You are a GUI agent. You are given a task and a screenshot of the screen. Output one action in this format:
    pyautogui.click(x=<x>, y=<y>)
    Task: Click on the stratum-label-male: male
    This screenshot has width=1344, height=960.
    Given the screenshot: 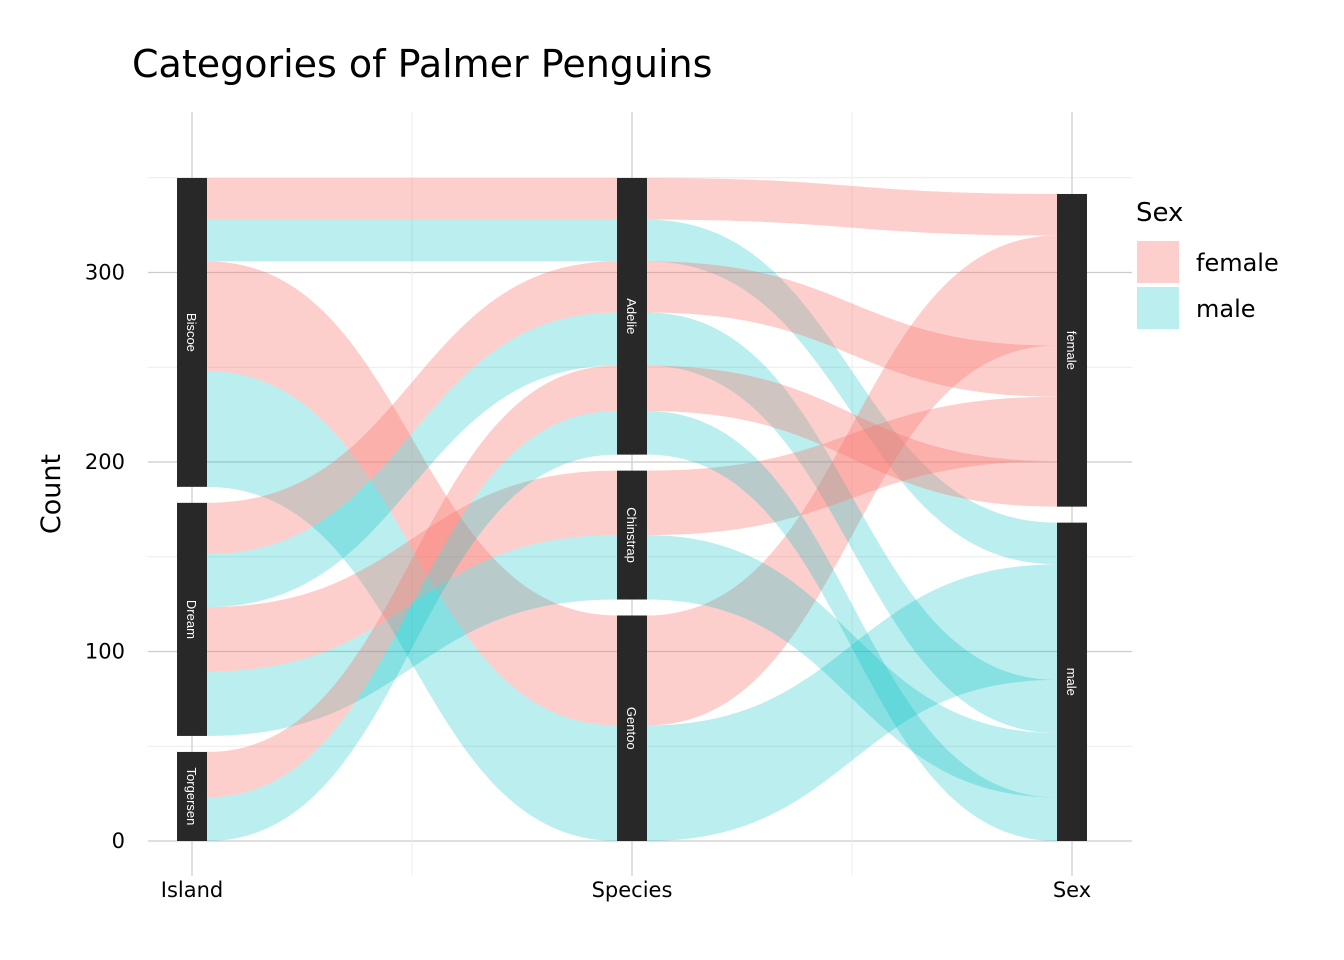 What is the action you would take?
    pyautogui.click(x=1071, y=682)
    